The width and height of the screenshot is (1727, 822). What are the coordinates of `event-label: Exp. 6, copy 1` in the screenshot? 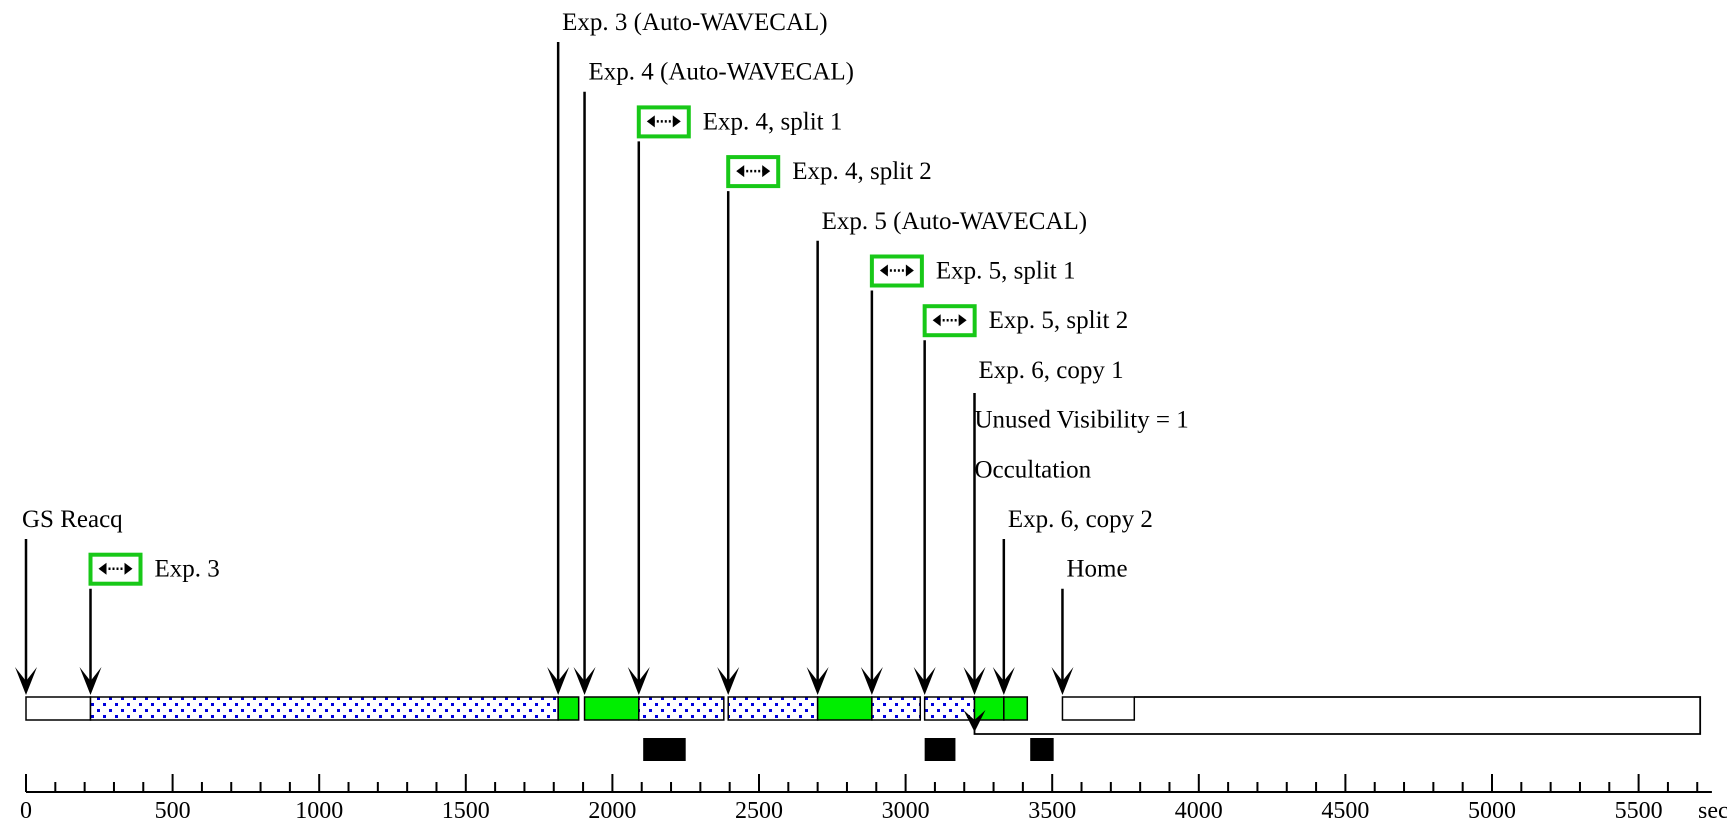 It's located at (1051, 370).